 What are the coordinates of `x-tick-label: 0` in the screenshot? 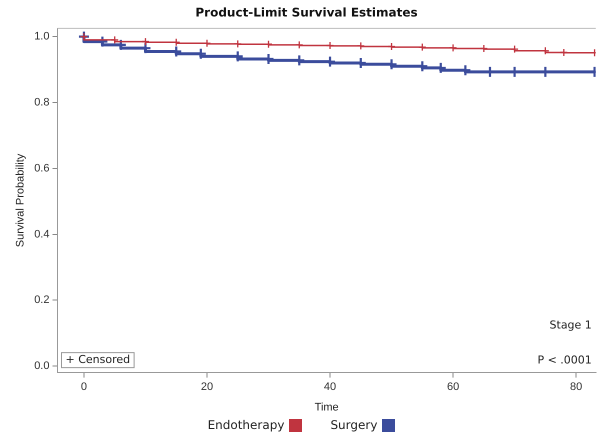 It's located at (84, 387).